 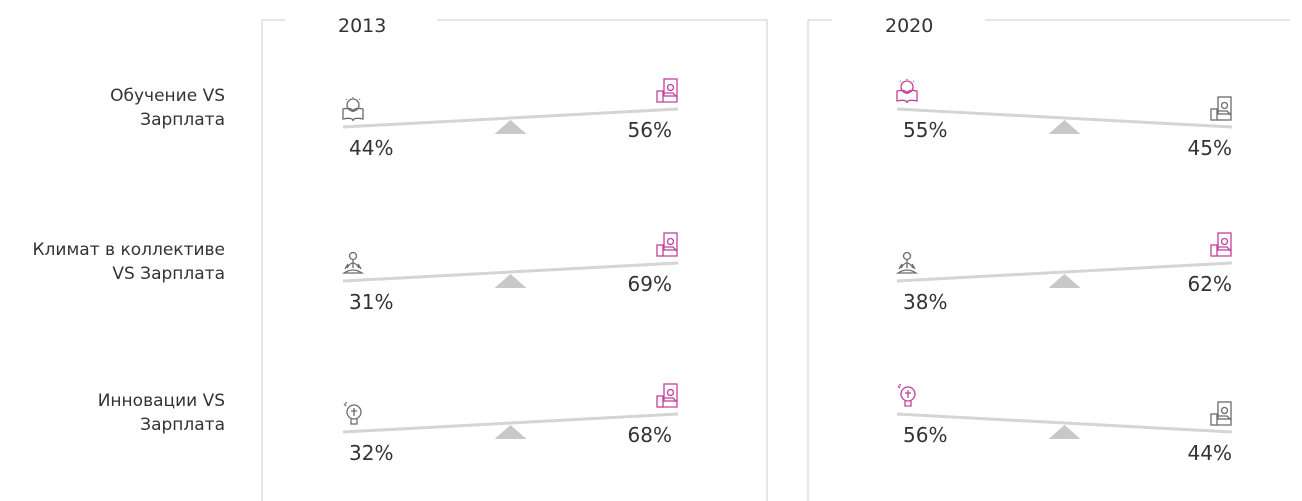 What do you see at coordinates (371, 453) in the screenshot?
I see `left-value: 32%` at bounding box center [371, 453].